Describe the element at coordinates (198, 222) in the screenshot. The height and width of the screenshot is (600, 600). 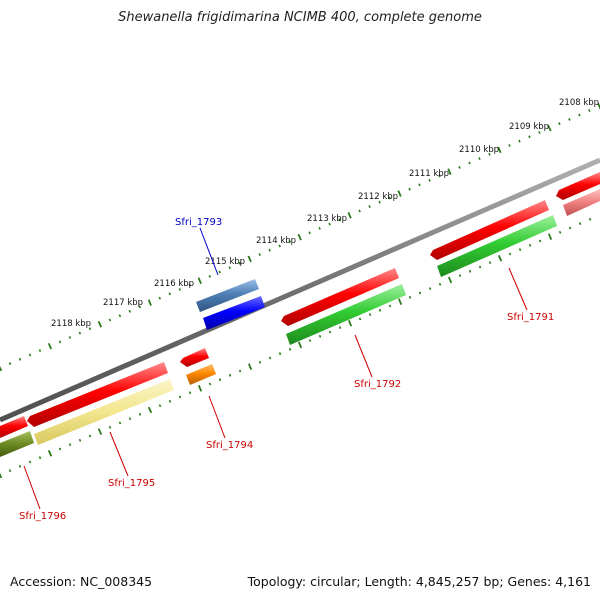
I see `gene-label-sfri-1793: Sfri_1793` at that location.